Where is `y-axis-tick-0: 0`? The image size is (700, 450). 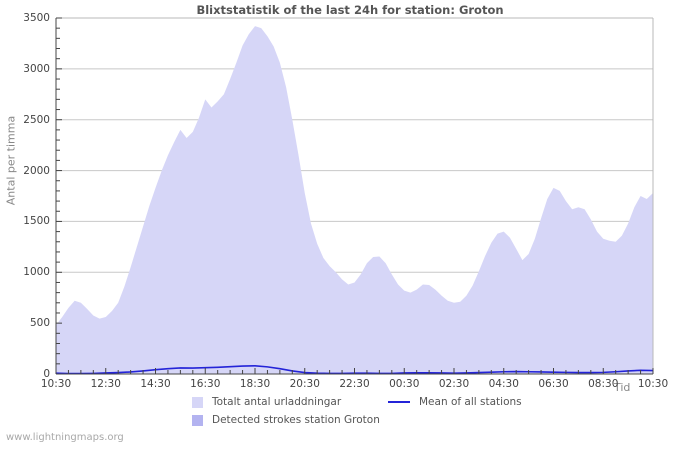 y-axis-tick-0: 0 is located at coordinates (46, 374).